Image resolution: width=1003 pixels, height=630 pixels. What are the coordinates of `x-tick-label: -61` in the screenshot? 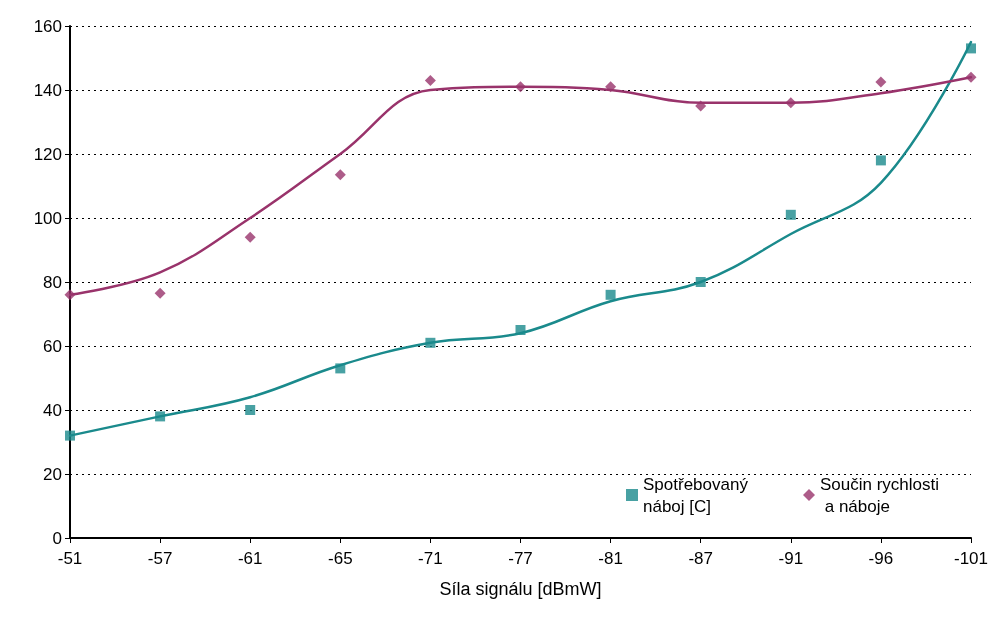 It's located at (250, 558).